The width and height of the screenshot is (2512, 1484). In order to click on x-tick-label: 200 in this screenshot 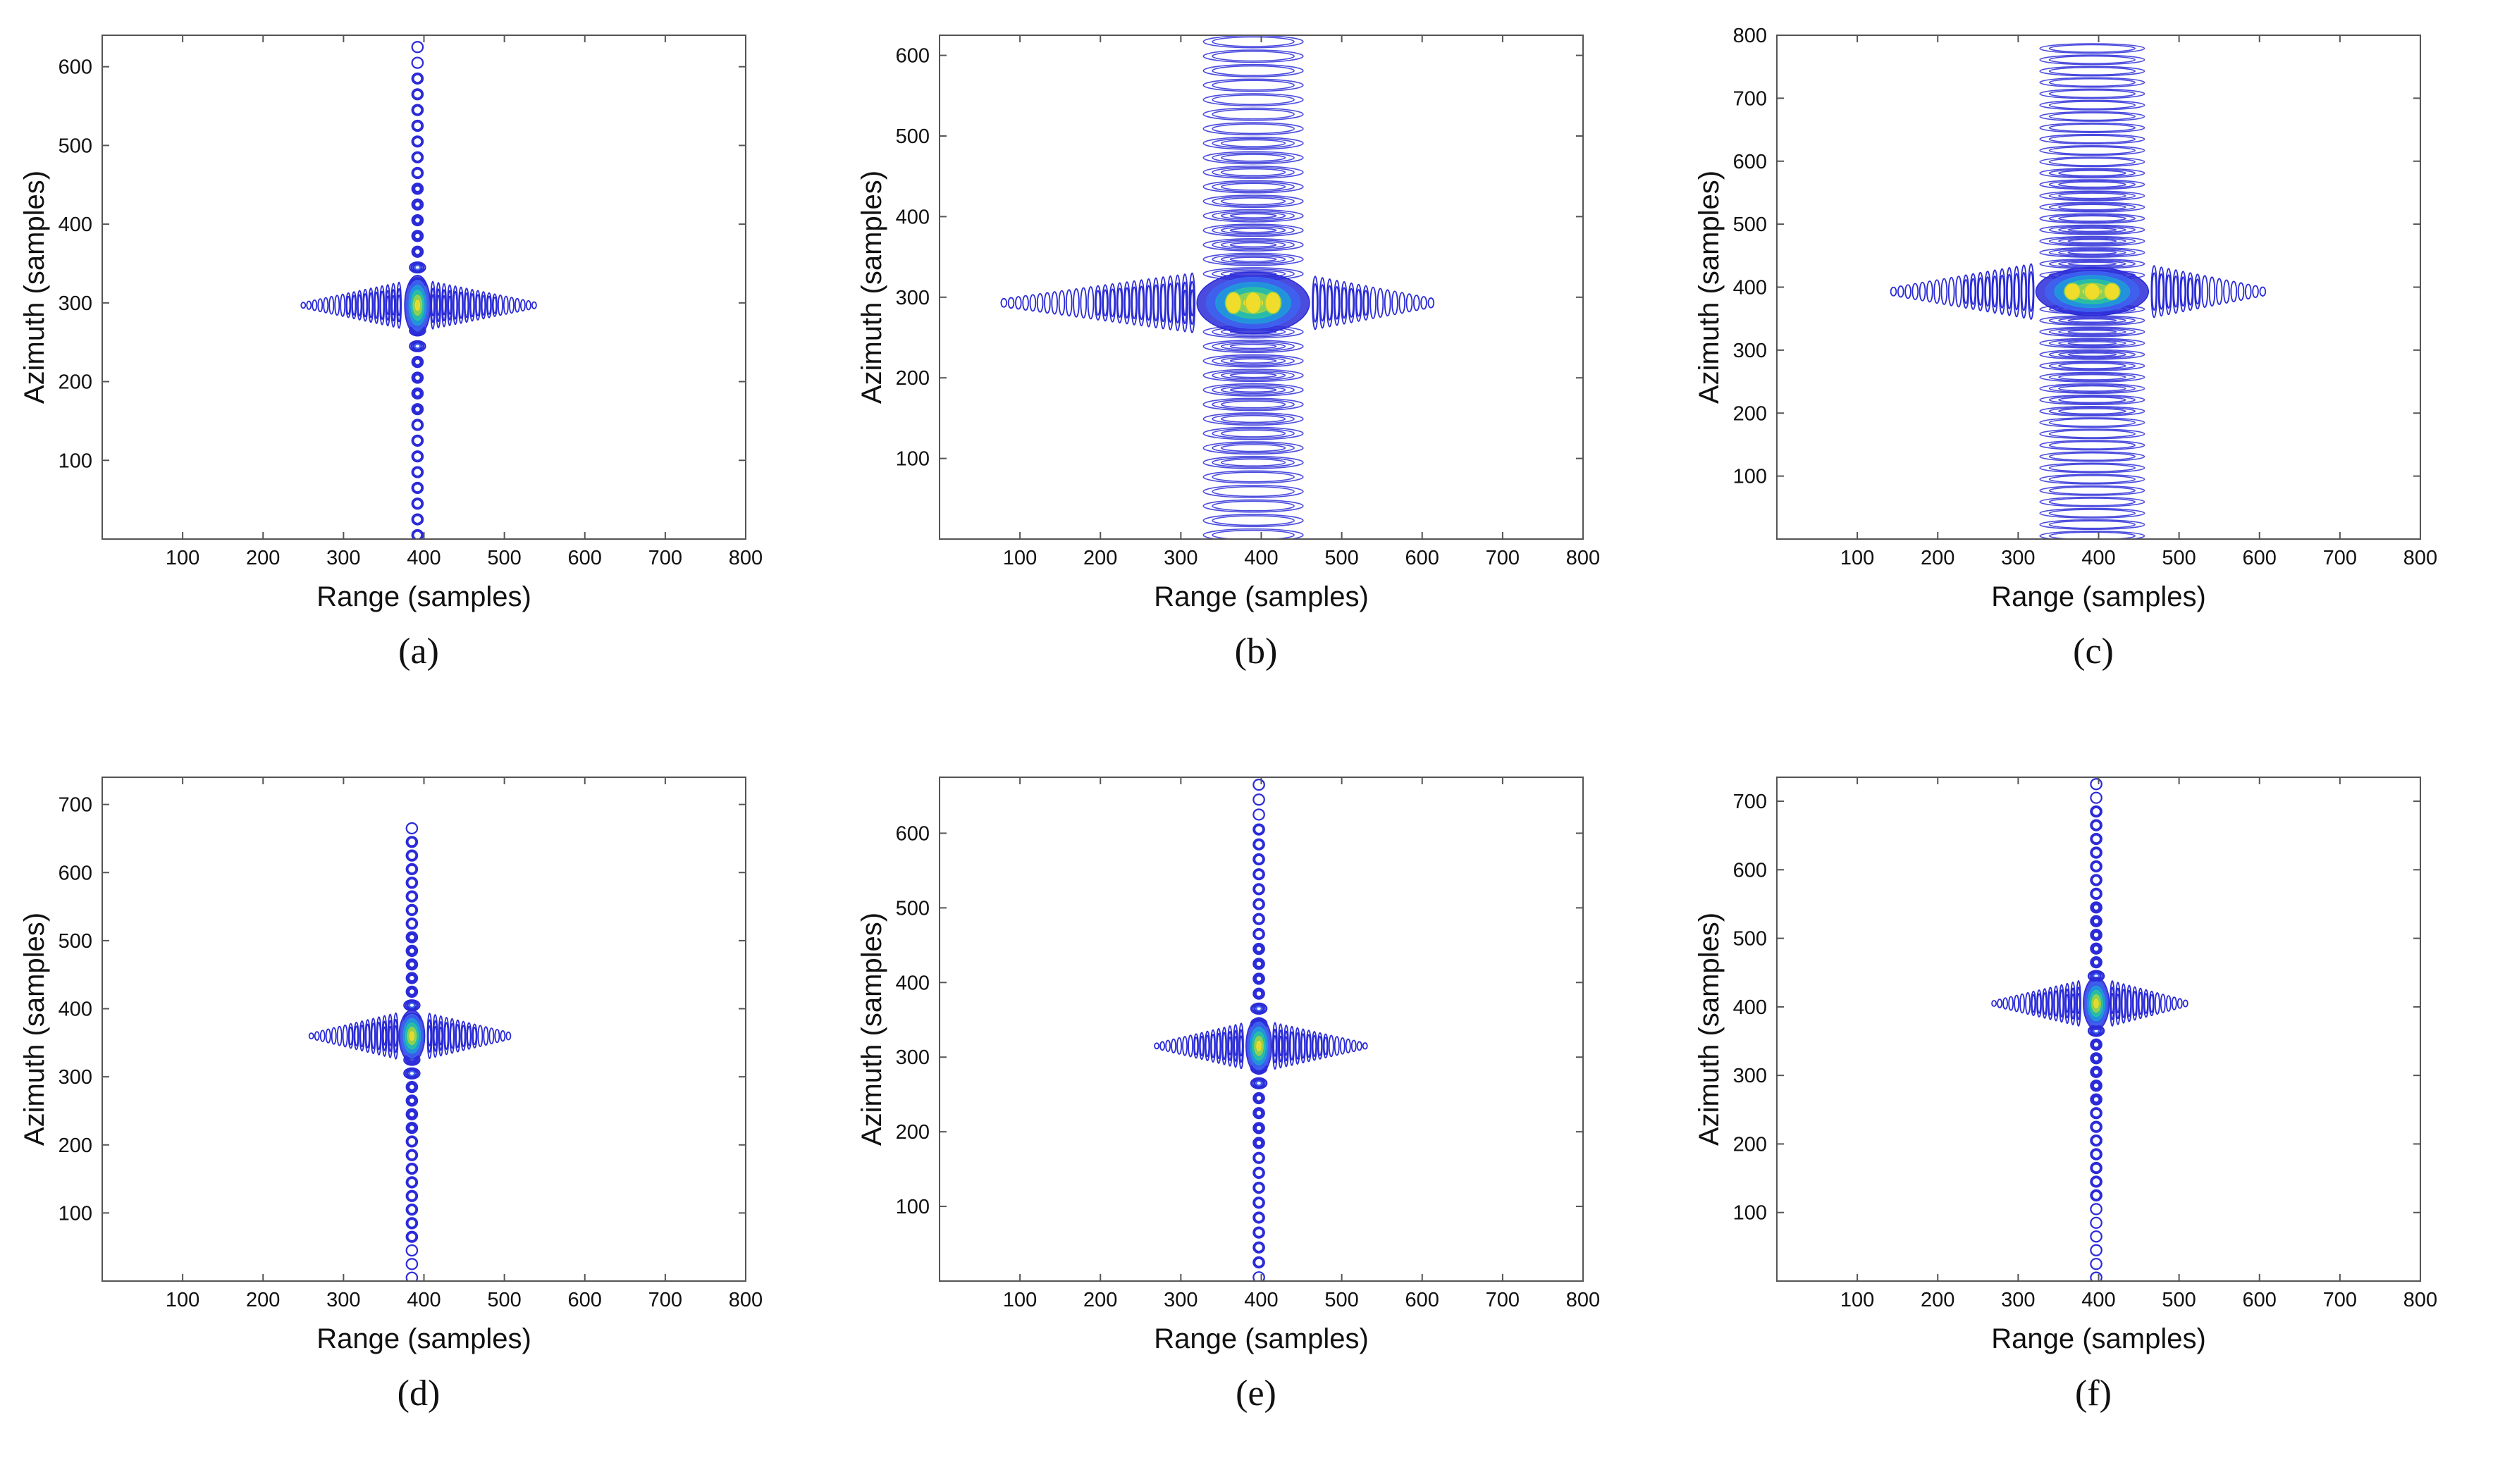, I will do `click(1100, 558)`.